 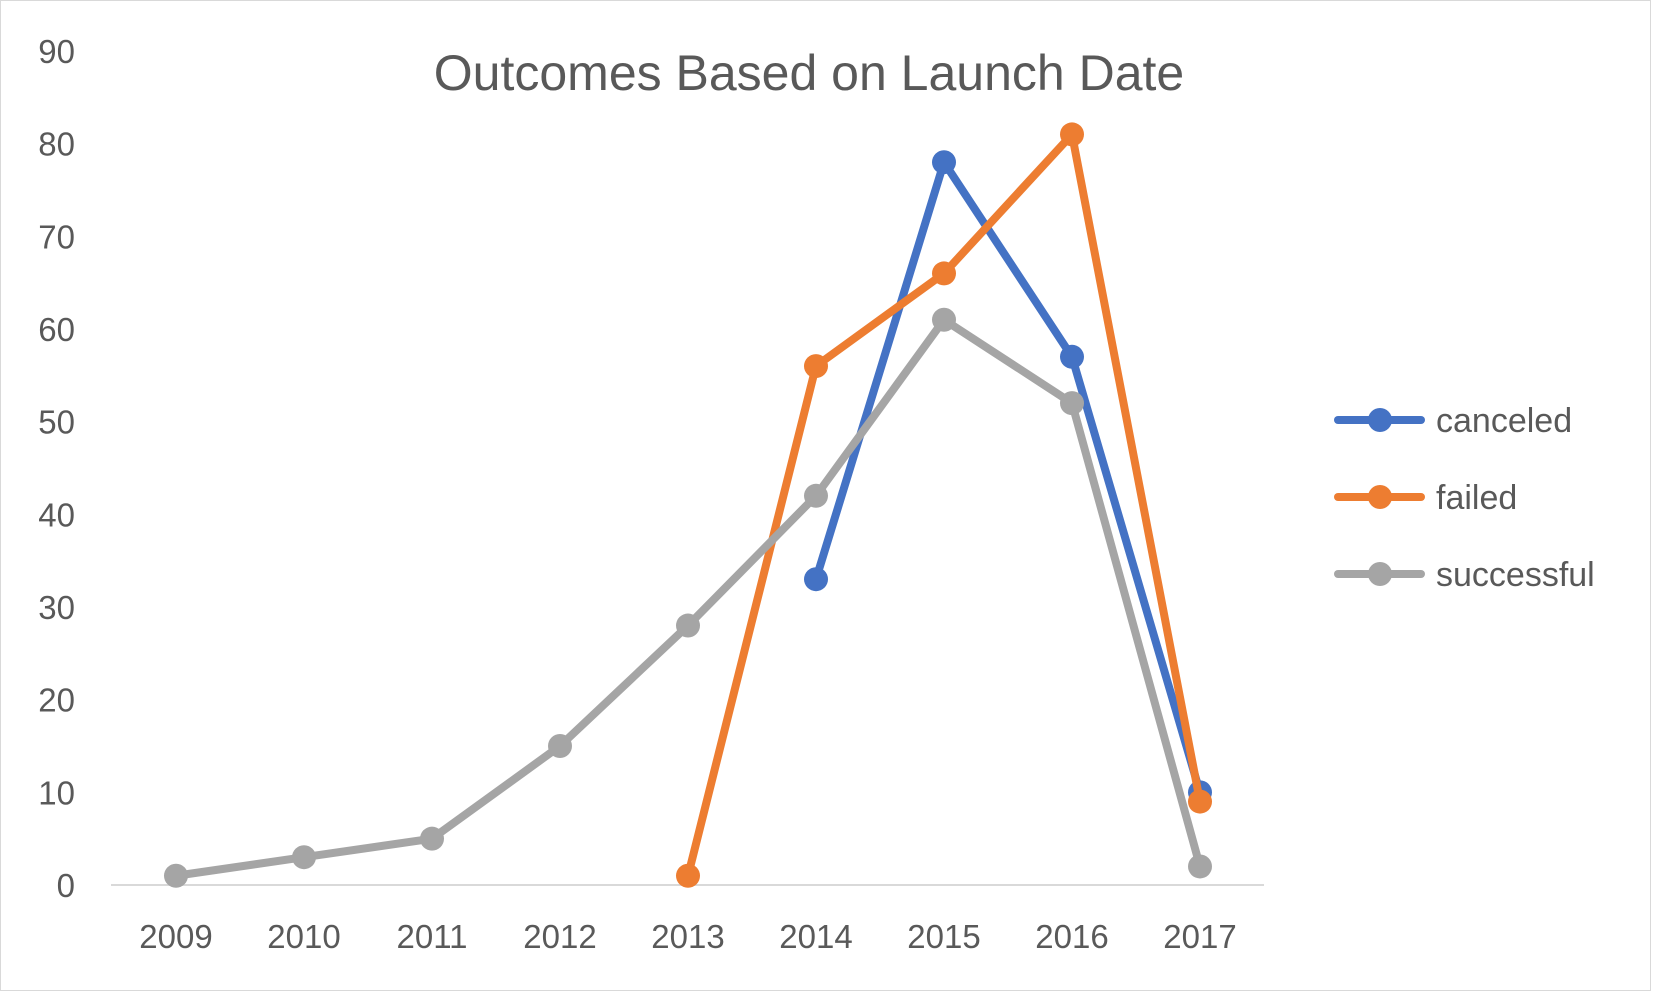 What do you see at coordinates (175, 936) in the screenshot?
I see `x-tick-label: 2009` at bounding box center [175, 936].